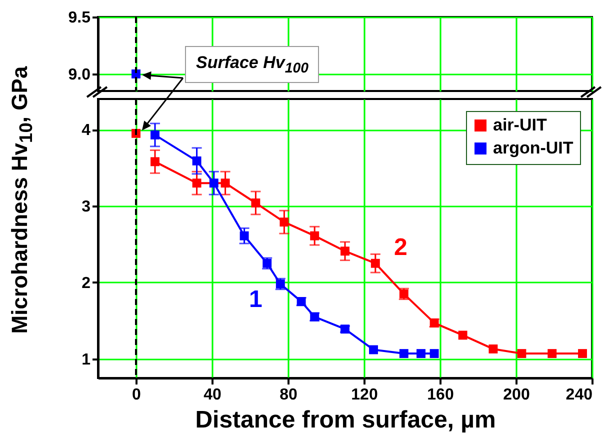 The height and width of the screenshot is (444, 602). I want to click on annotation: 1, so click(255, 299).